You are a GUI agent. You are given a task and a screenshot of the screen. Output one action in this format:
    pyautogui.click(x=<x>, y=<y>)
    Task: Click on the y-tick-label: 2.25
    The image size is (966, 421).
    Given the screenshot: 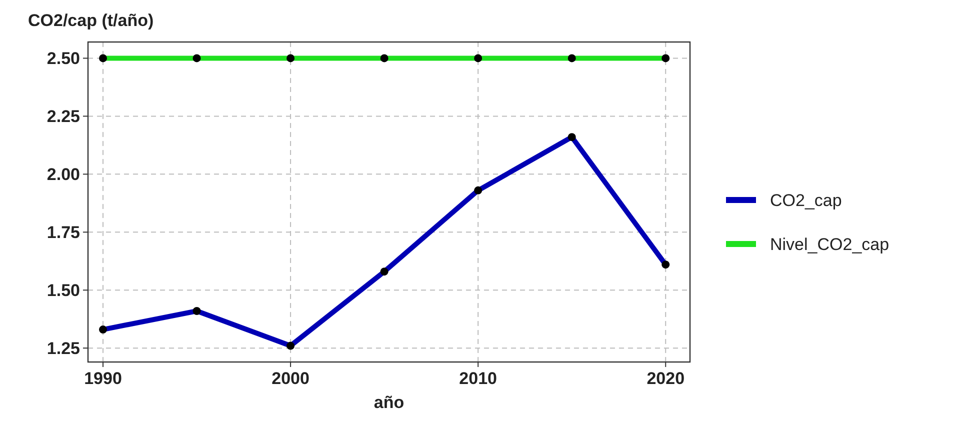 What is the action you would take?
    pyautogui.click(x=63, y=116)
    